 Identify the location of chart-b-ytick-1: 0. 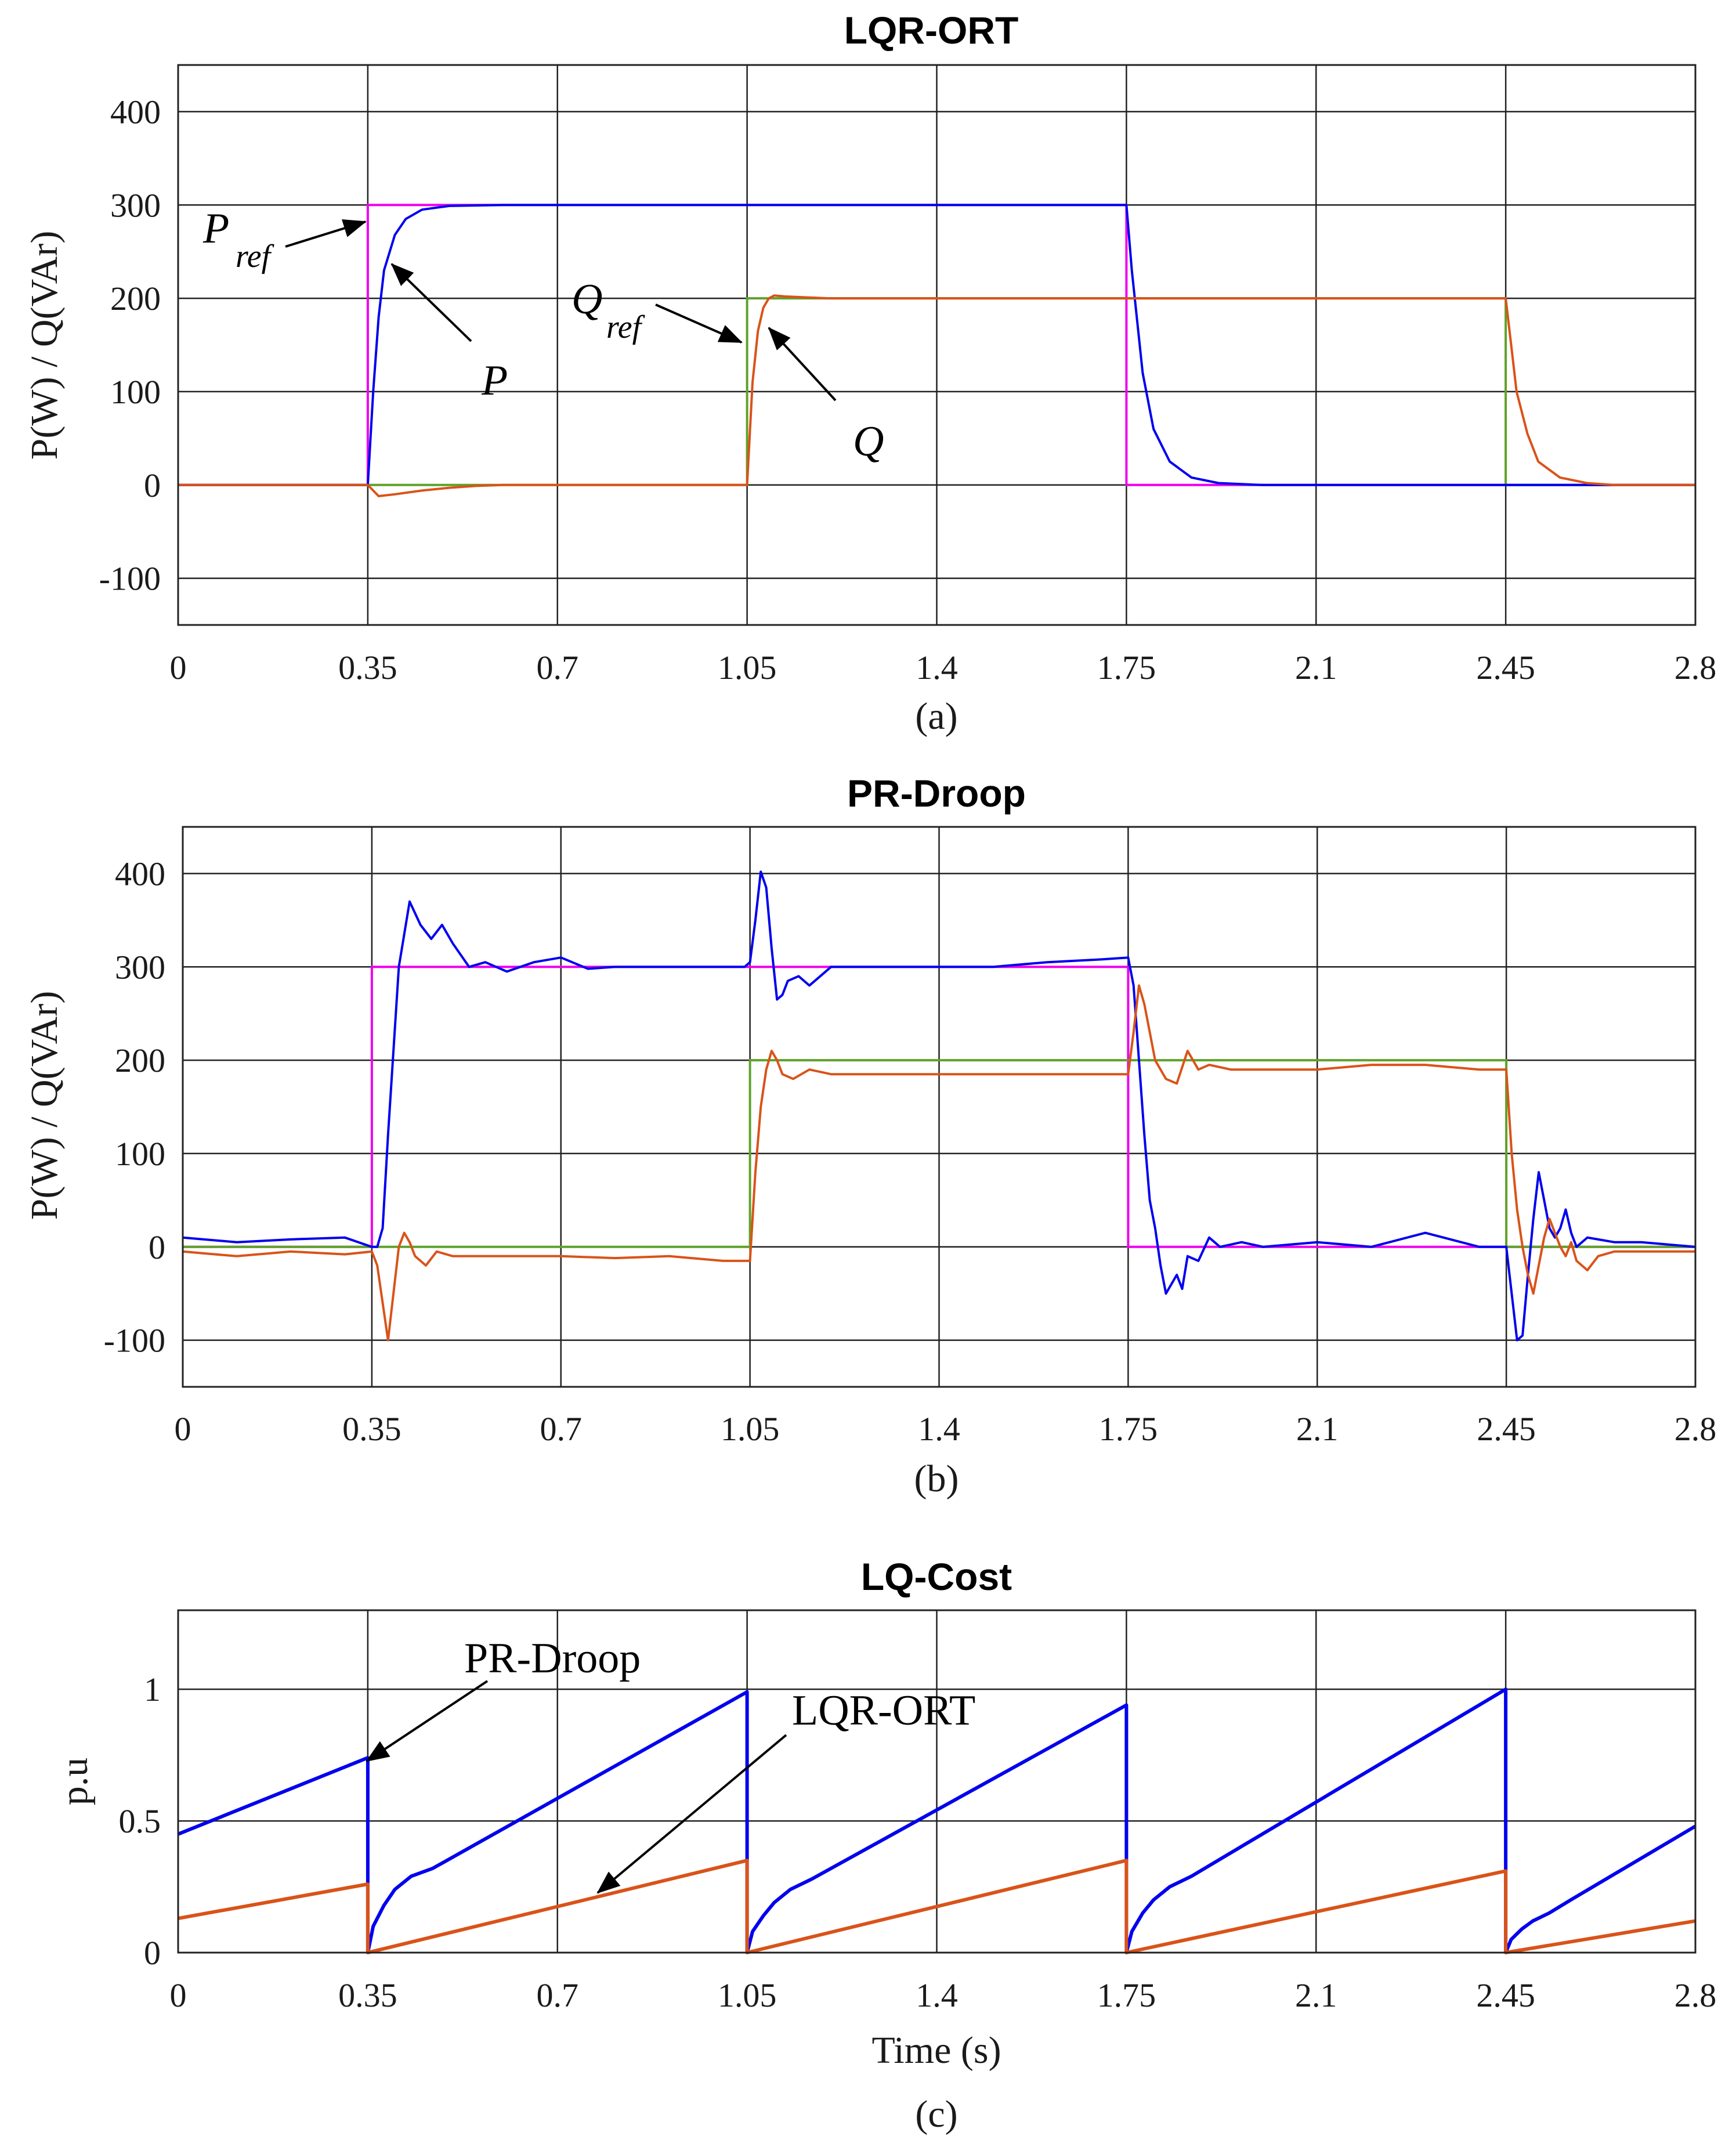
(157, 1247).